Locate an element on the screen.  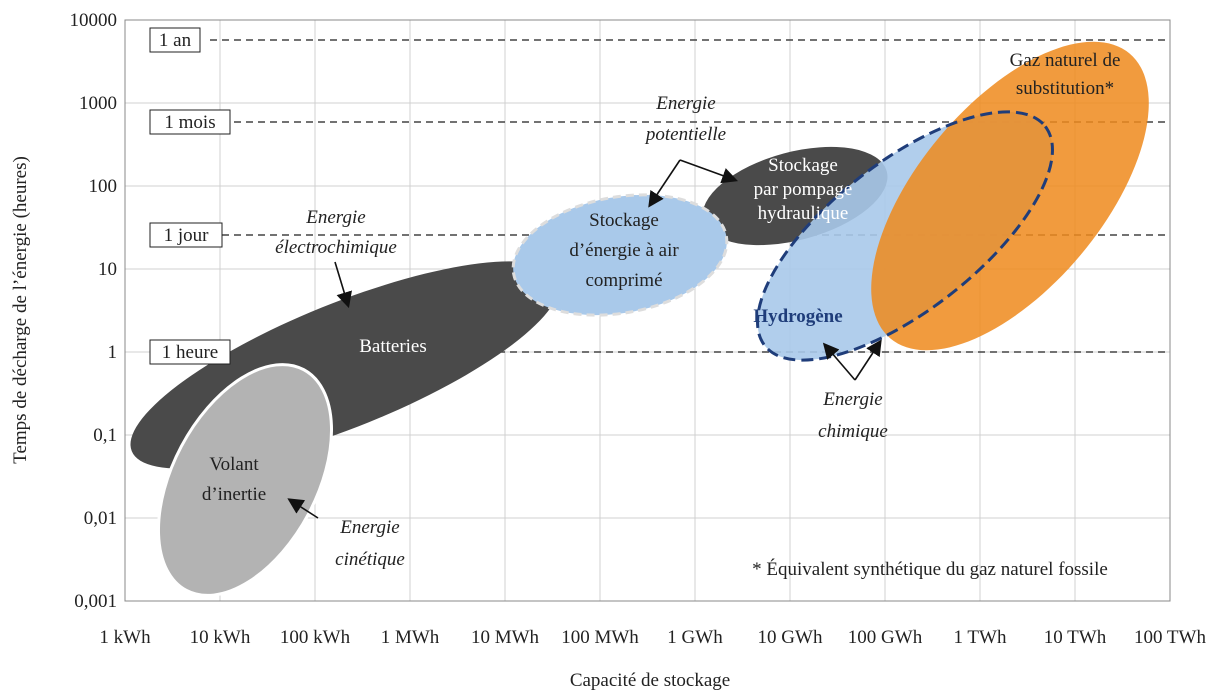
y-tick-label: 0,1 is located at coordinates (105, 435).